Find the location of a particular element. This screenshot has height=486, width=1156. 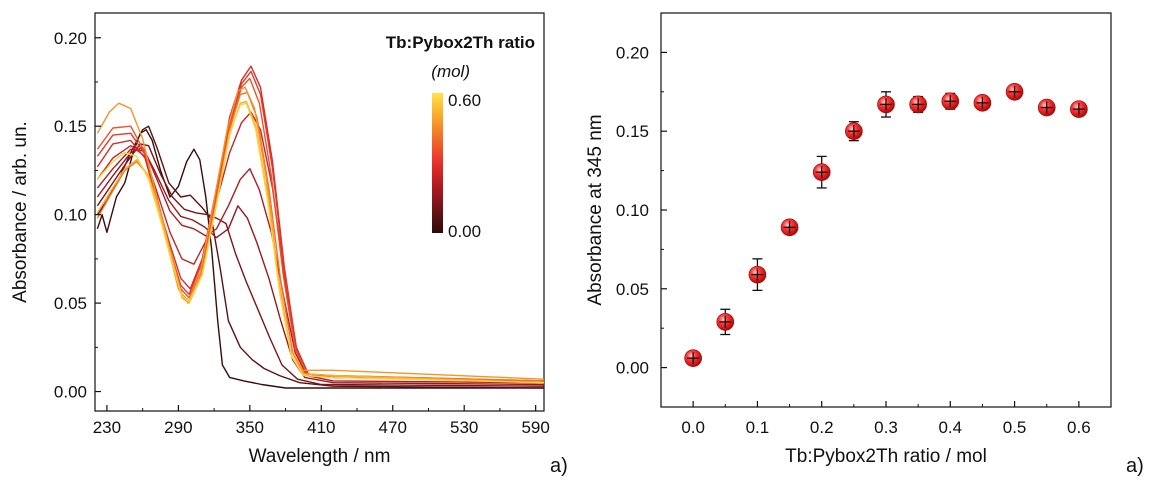

left-x-tick-label: 470 is located at coordinates (393, 427).